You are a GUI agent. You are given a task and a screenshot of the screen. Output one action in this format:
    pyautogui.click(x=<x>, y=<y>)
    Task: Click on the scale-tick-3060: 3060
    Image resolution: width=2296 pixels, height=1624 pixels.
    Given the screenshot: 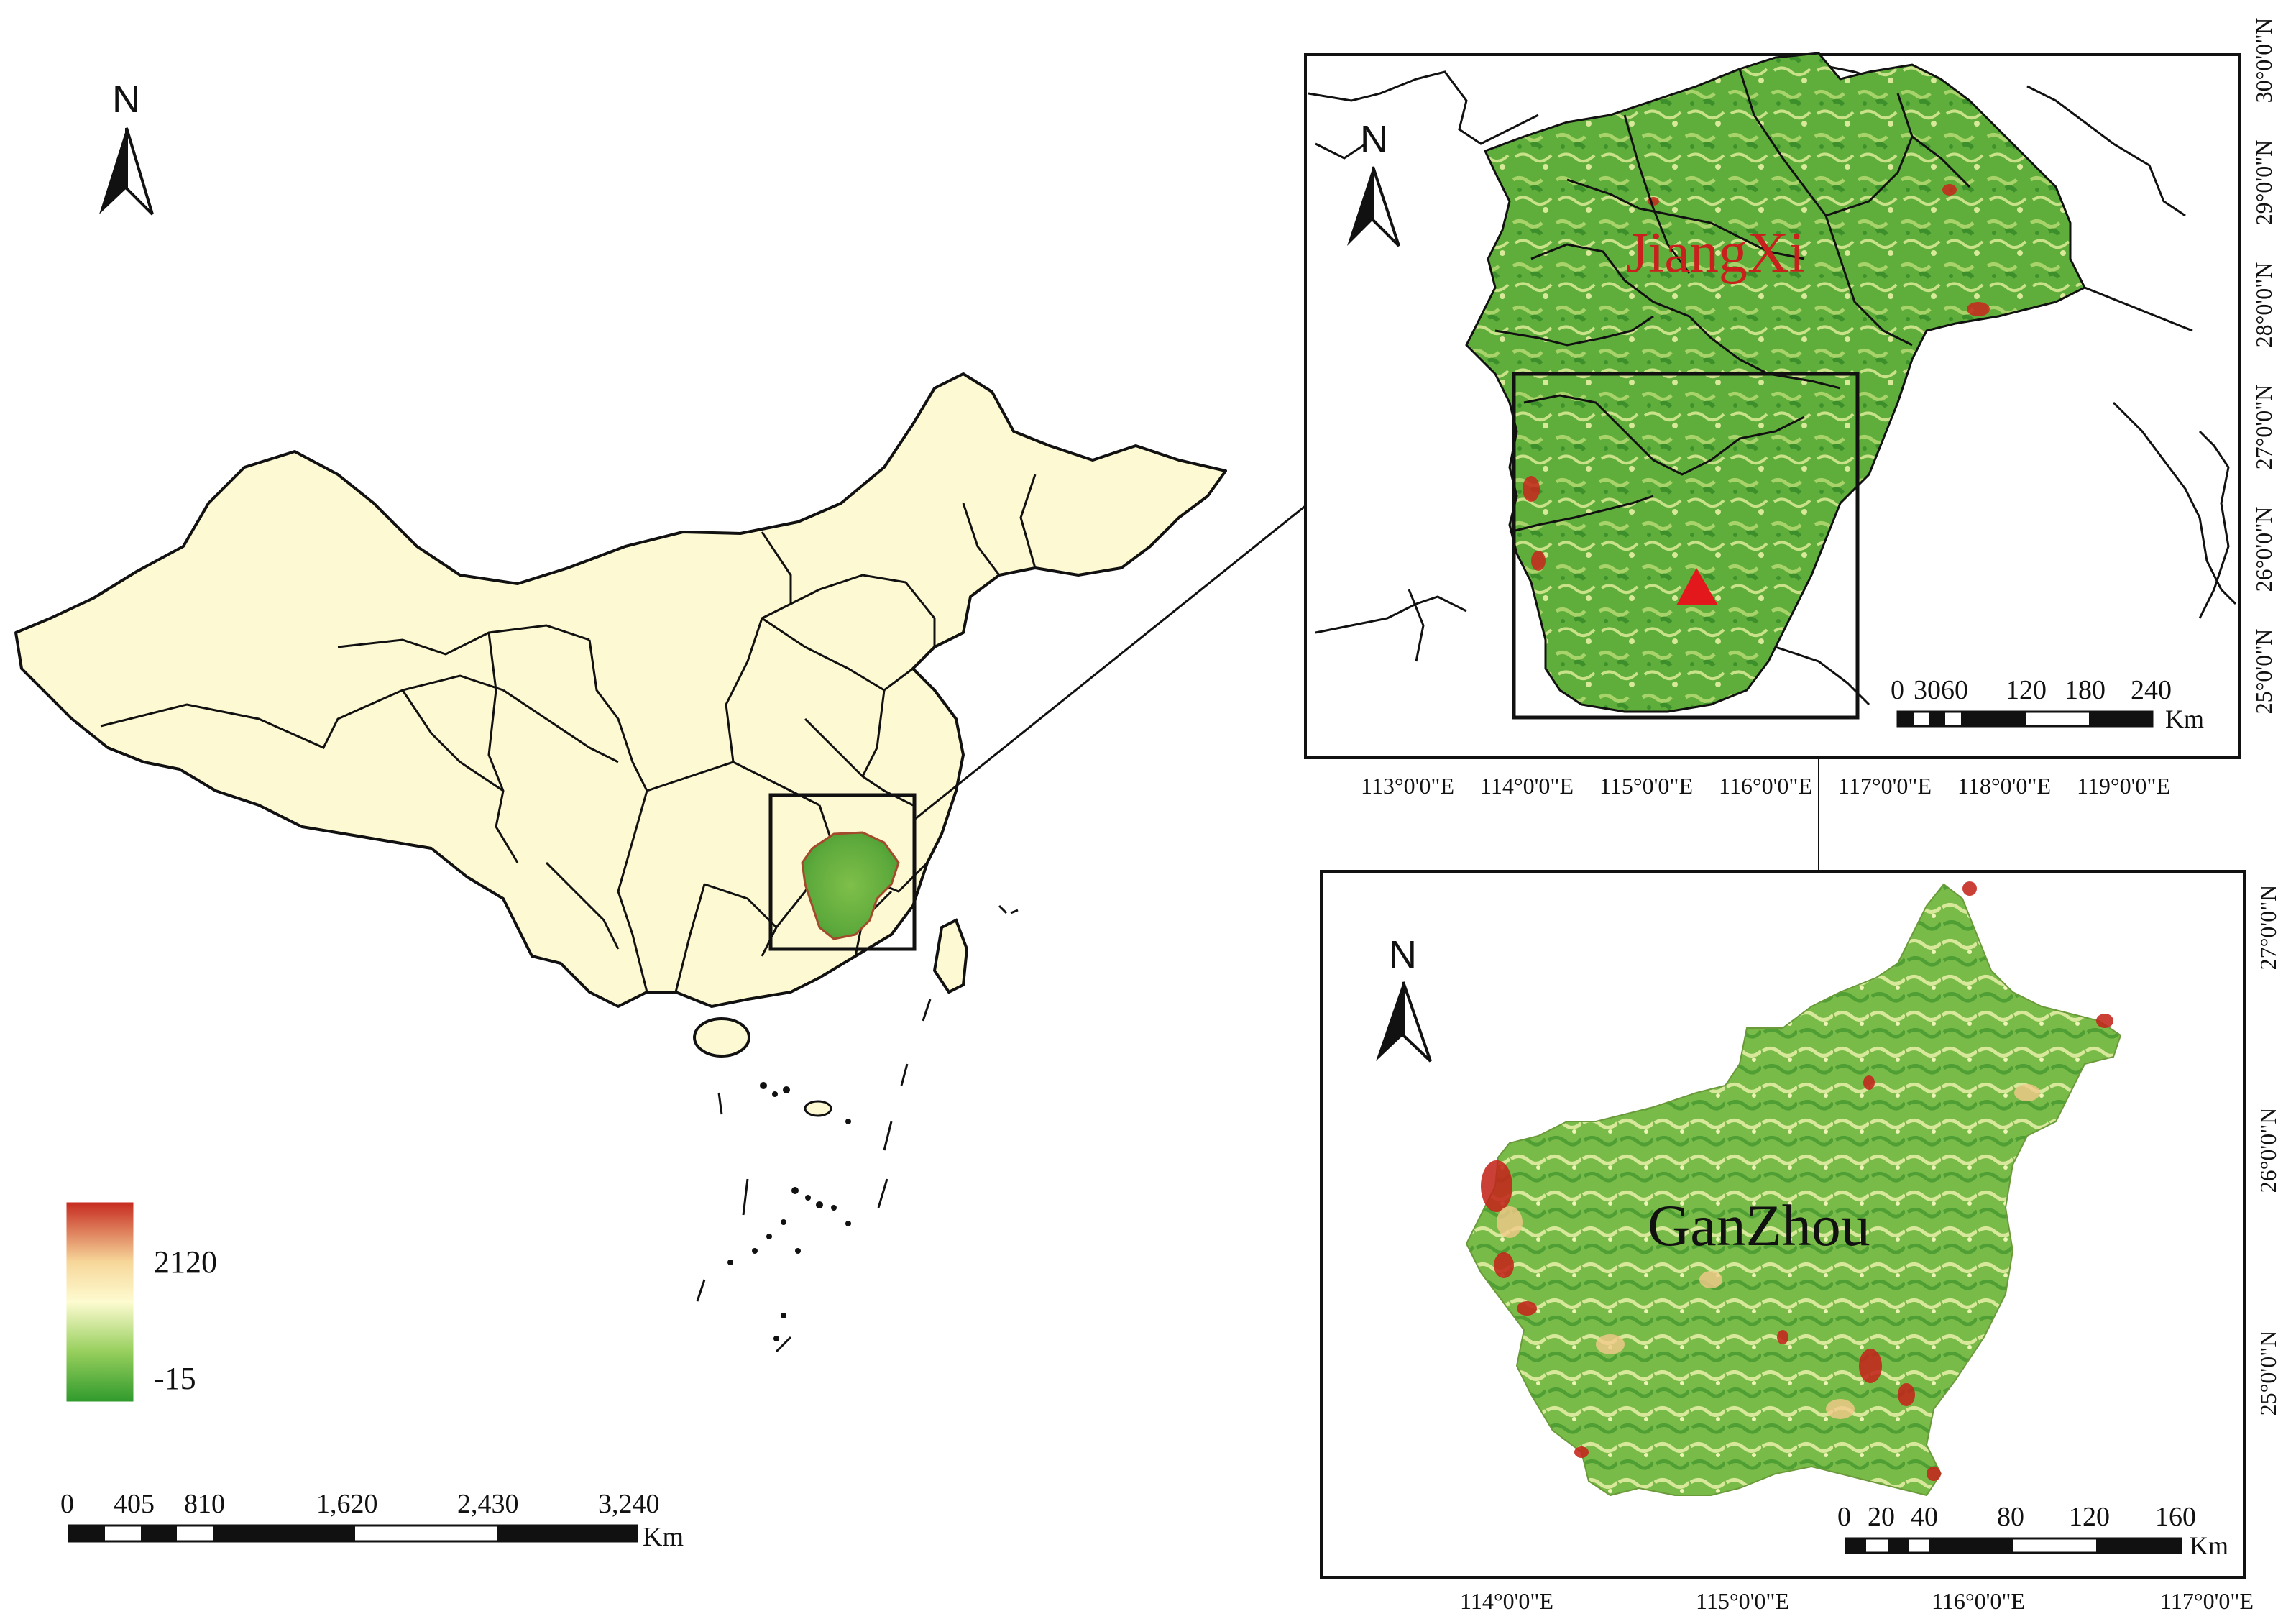 What is the action you would take?
    pyautogui.click(x=1941, y=690)
    